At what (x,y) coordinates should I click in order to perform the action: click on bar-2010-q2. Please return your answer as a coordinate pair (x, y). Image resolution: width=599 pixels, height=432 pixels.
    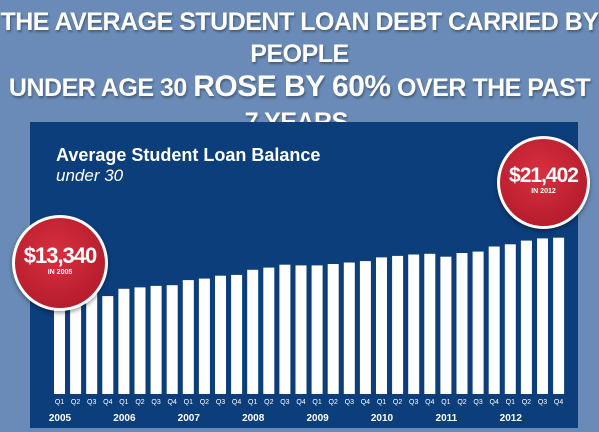
    Looking at the image, I should click on (398, 324).